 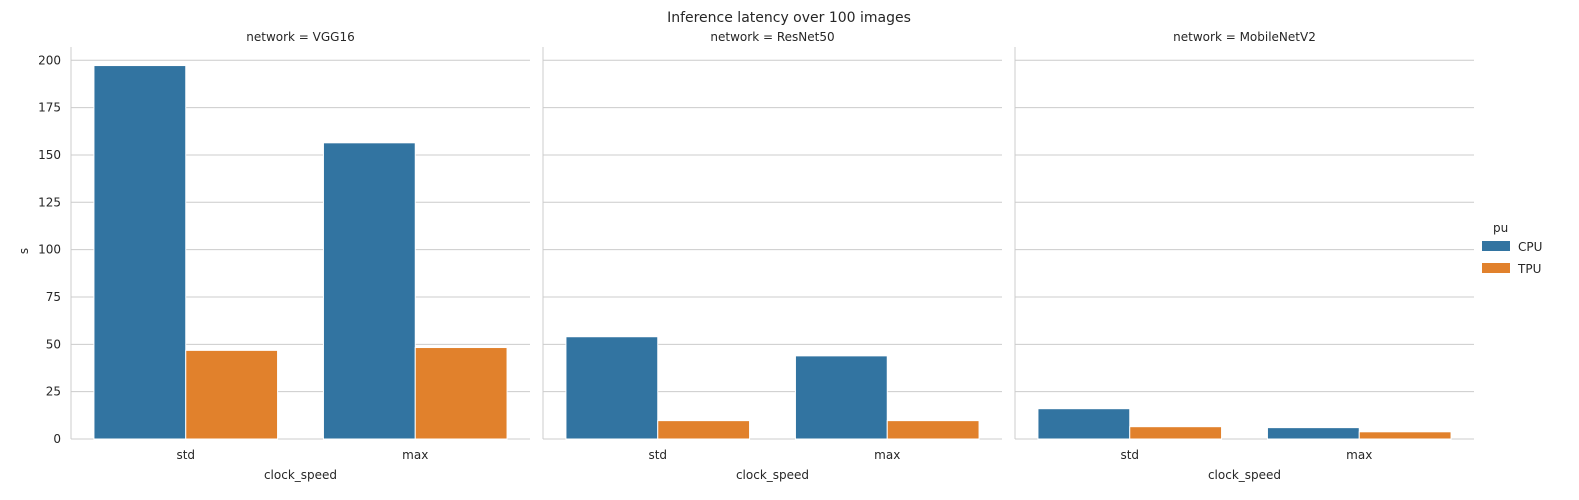 What do you see at coordinates (57, 439) in the screenshot?
I see `y-tick-label: 0` at bounding box center [57, 439].